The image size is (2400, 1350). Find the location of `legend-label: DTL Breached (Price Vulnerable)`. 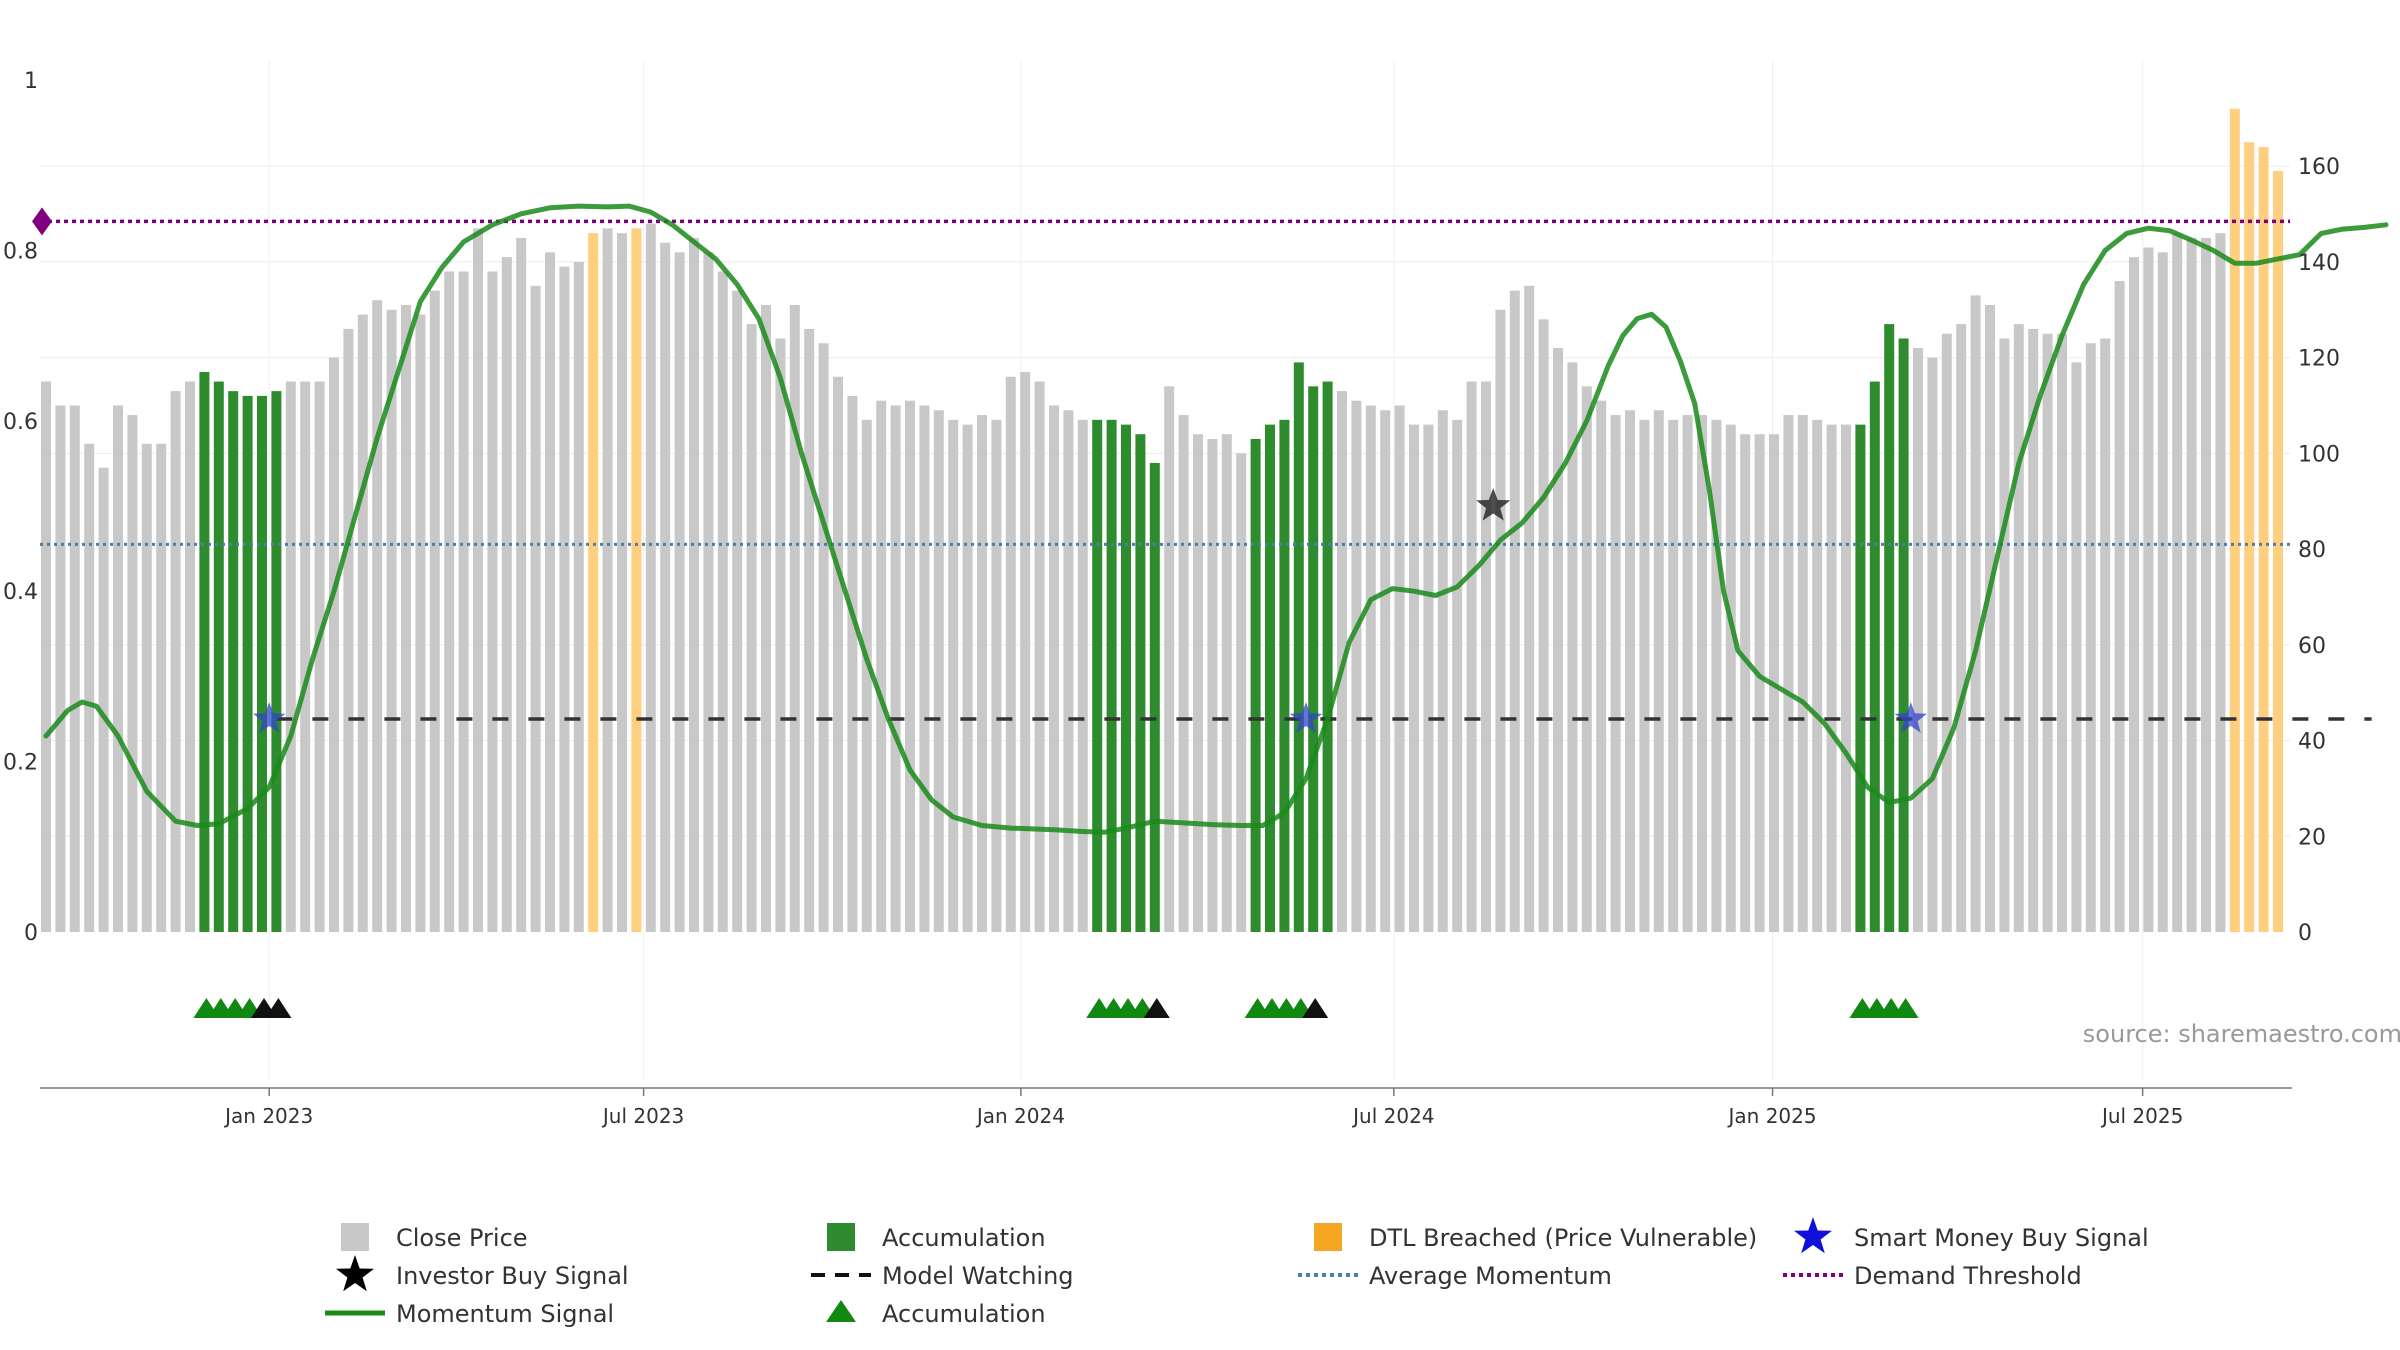

legend-label: DTL Breached (Price Vulnerable) is located at coordinates (1563, 1238).